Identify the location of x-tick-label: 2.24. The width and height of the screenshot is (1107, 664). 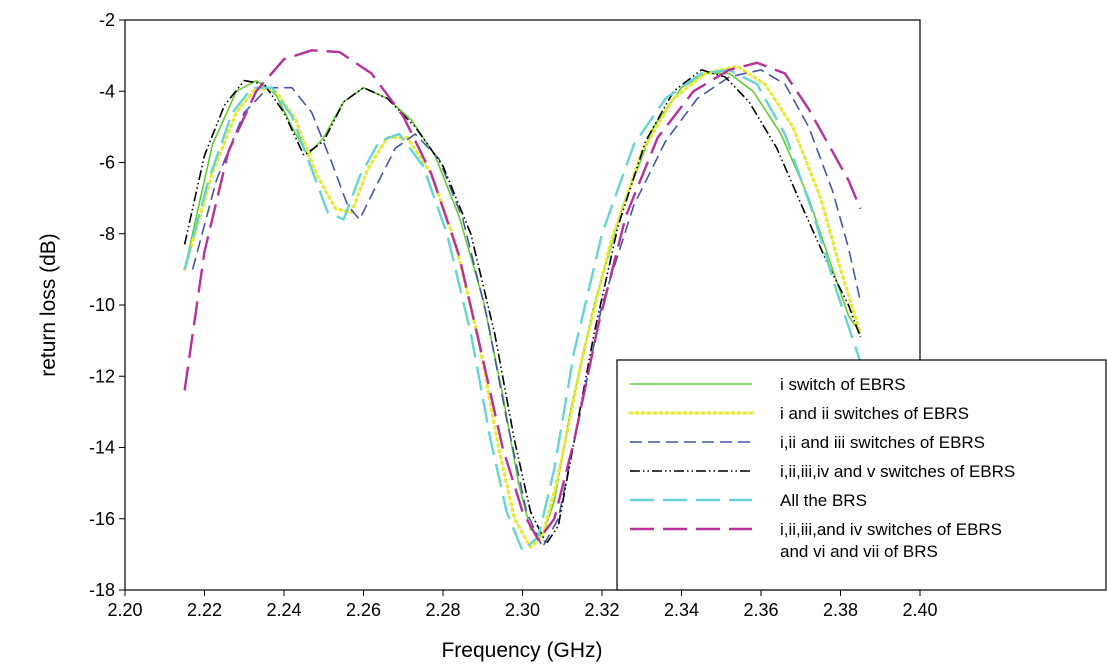
(283, 610).